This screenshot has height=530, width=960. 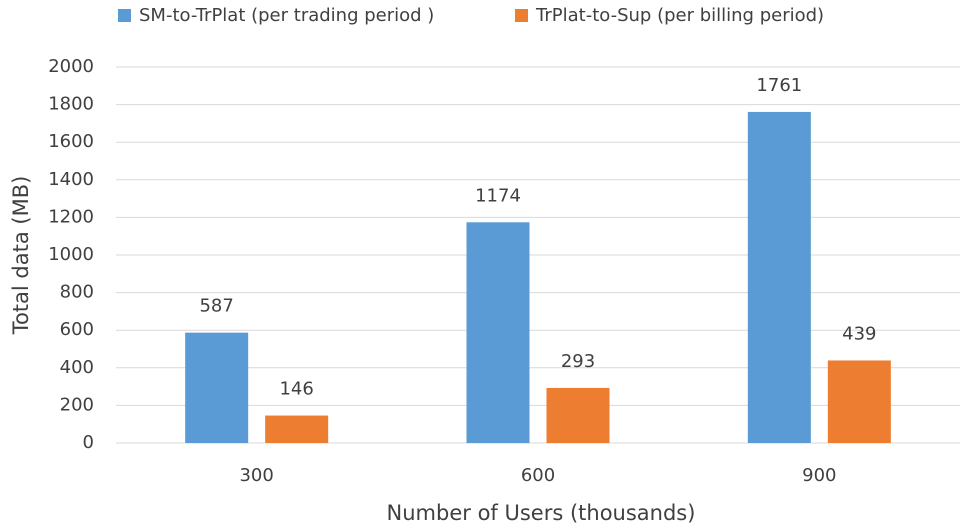 I want to click on y-tick-label: 1200, so click(x=71, y=216).